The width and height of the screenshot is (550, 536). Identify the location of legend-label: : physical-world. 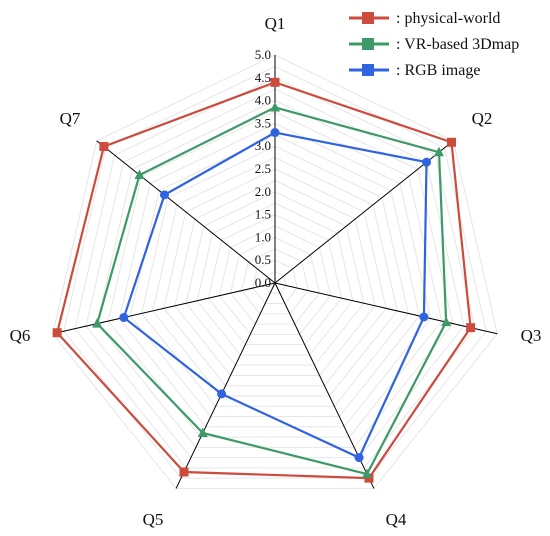
(448, 18).